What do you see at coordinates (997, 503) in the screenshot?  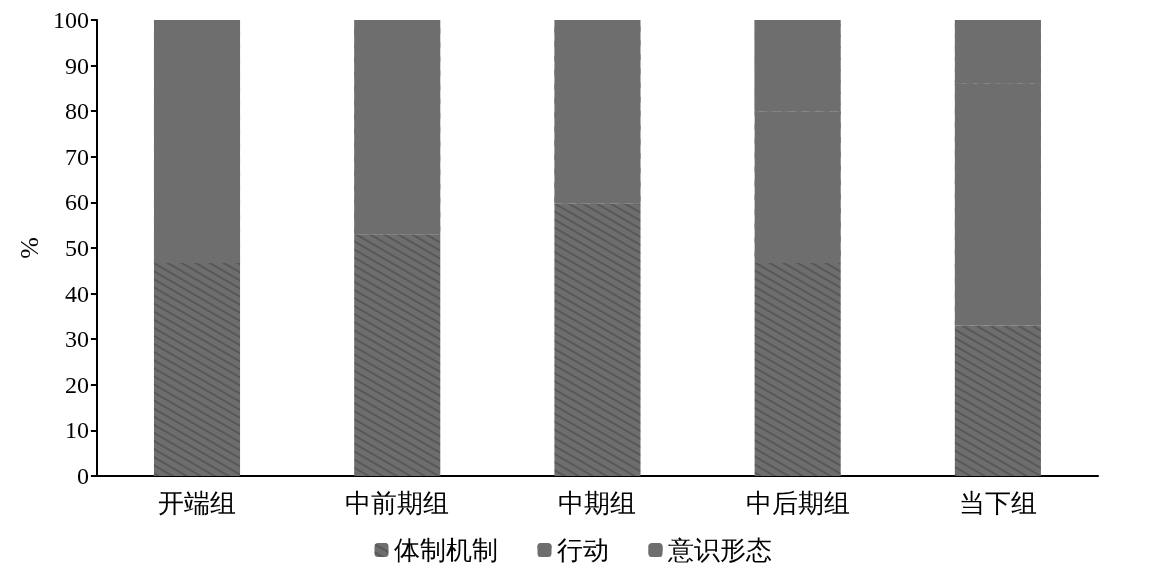 I see `x-tick-label: 当下组` at bounding box center [997, 503].